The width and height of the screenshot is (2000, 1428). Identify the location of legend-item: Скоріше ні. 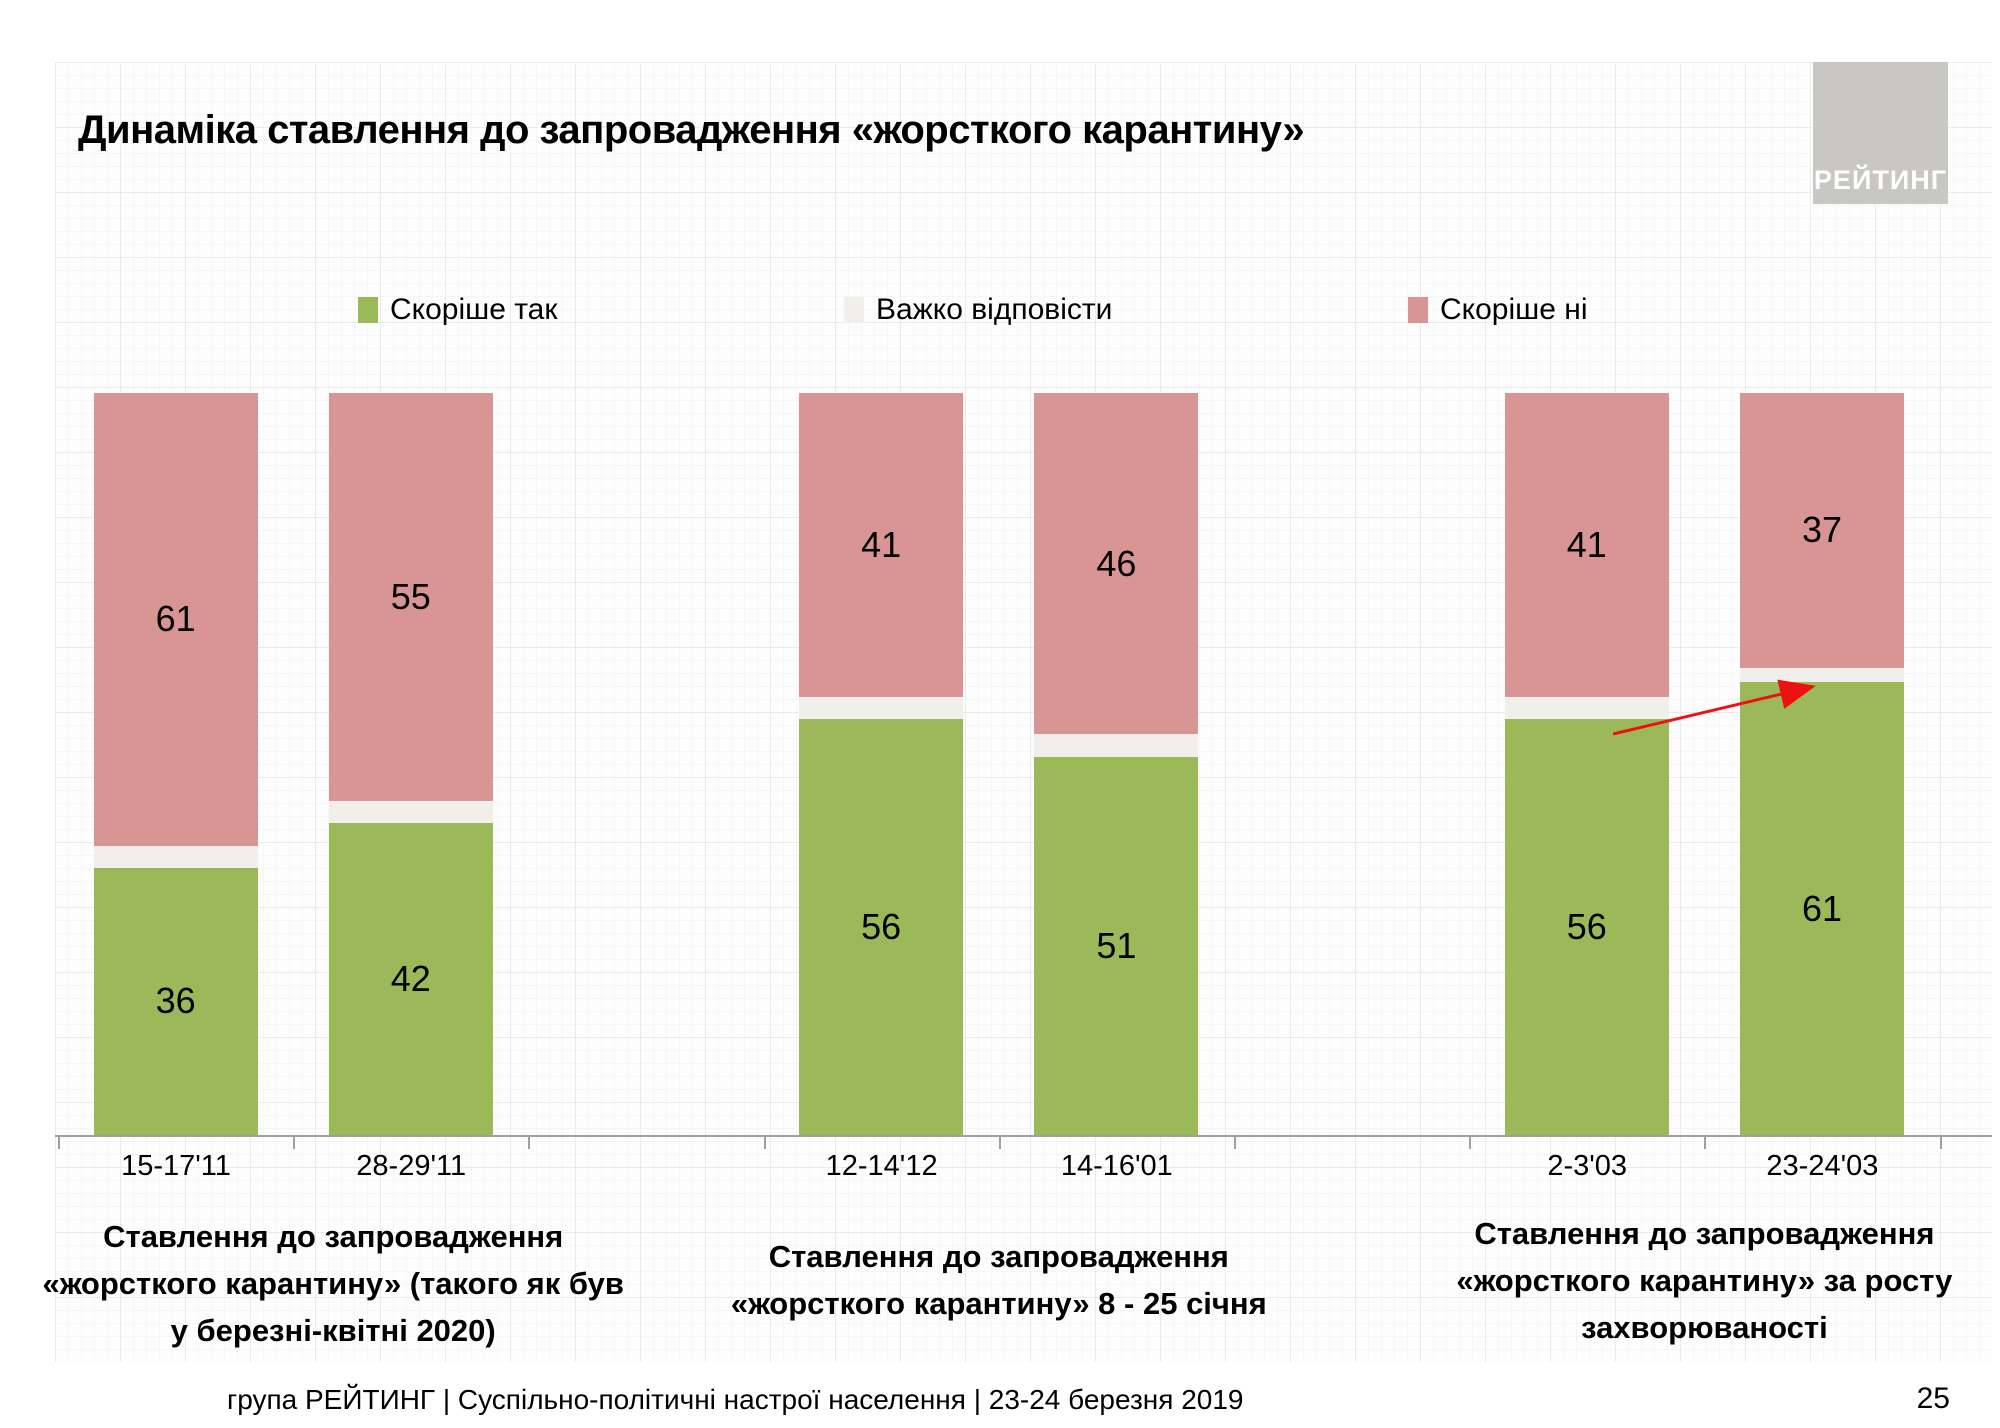
(1498, 309).